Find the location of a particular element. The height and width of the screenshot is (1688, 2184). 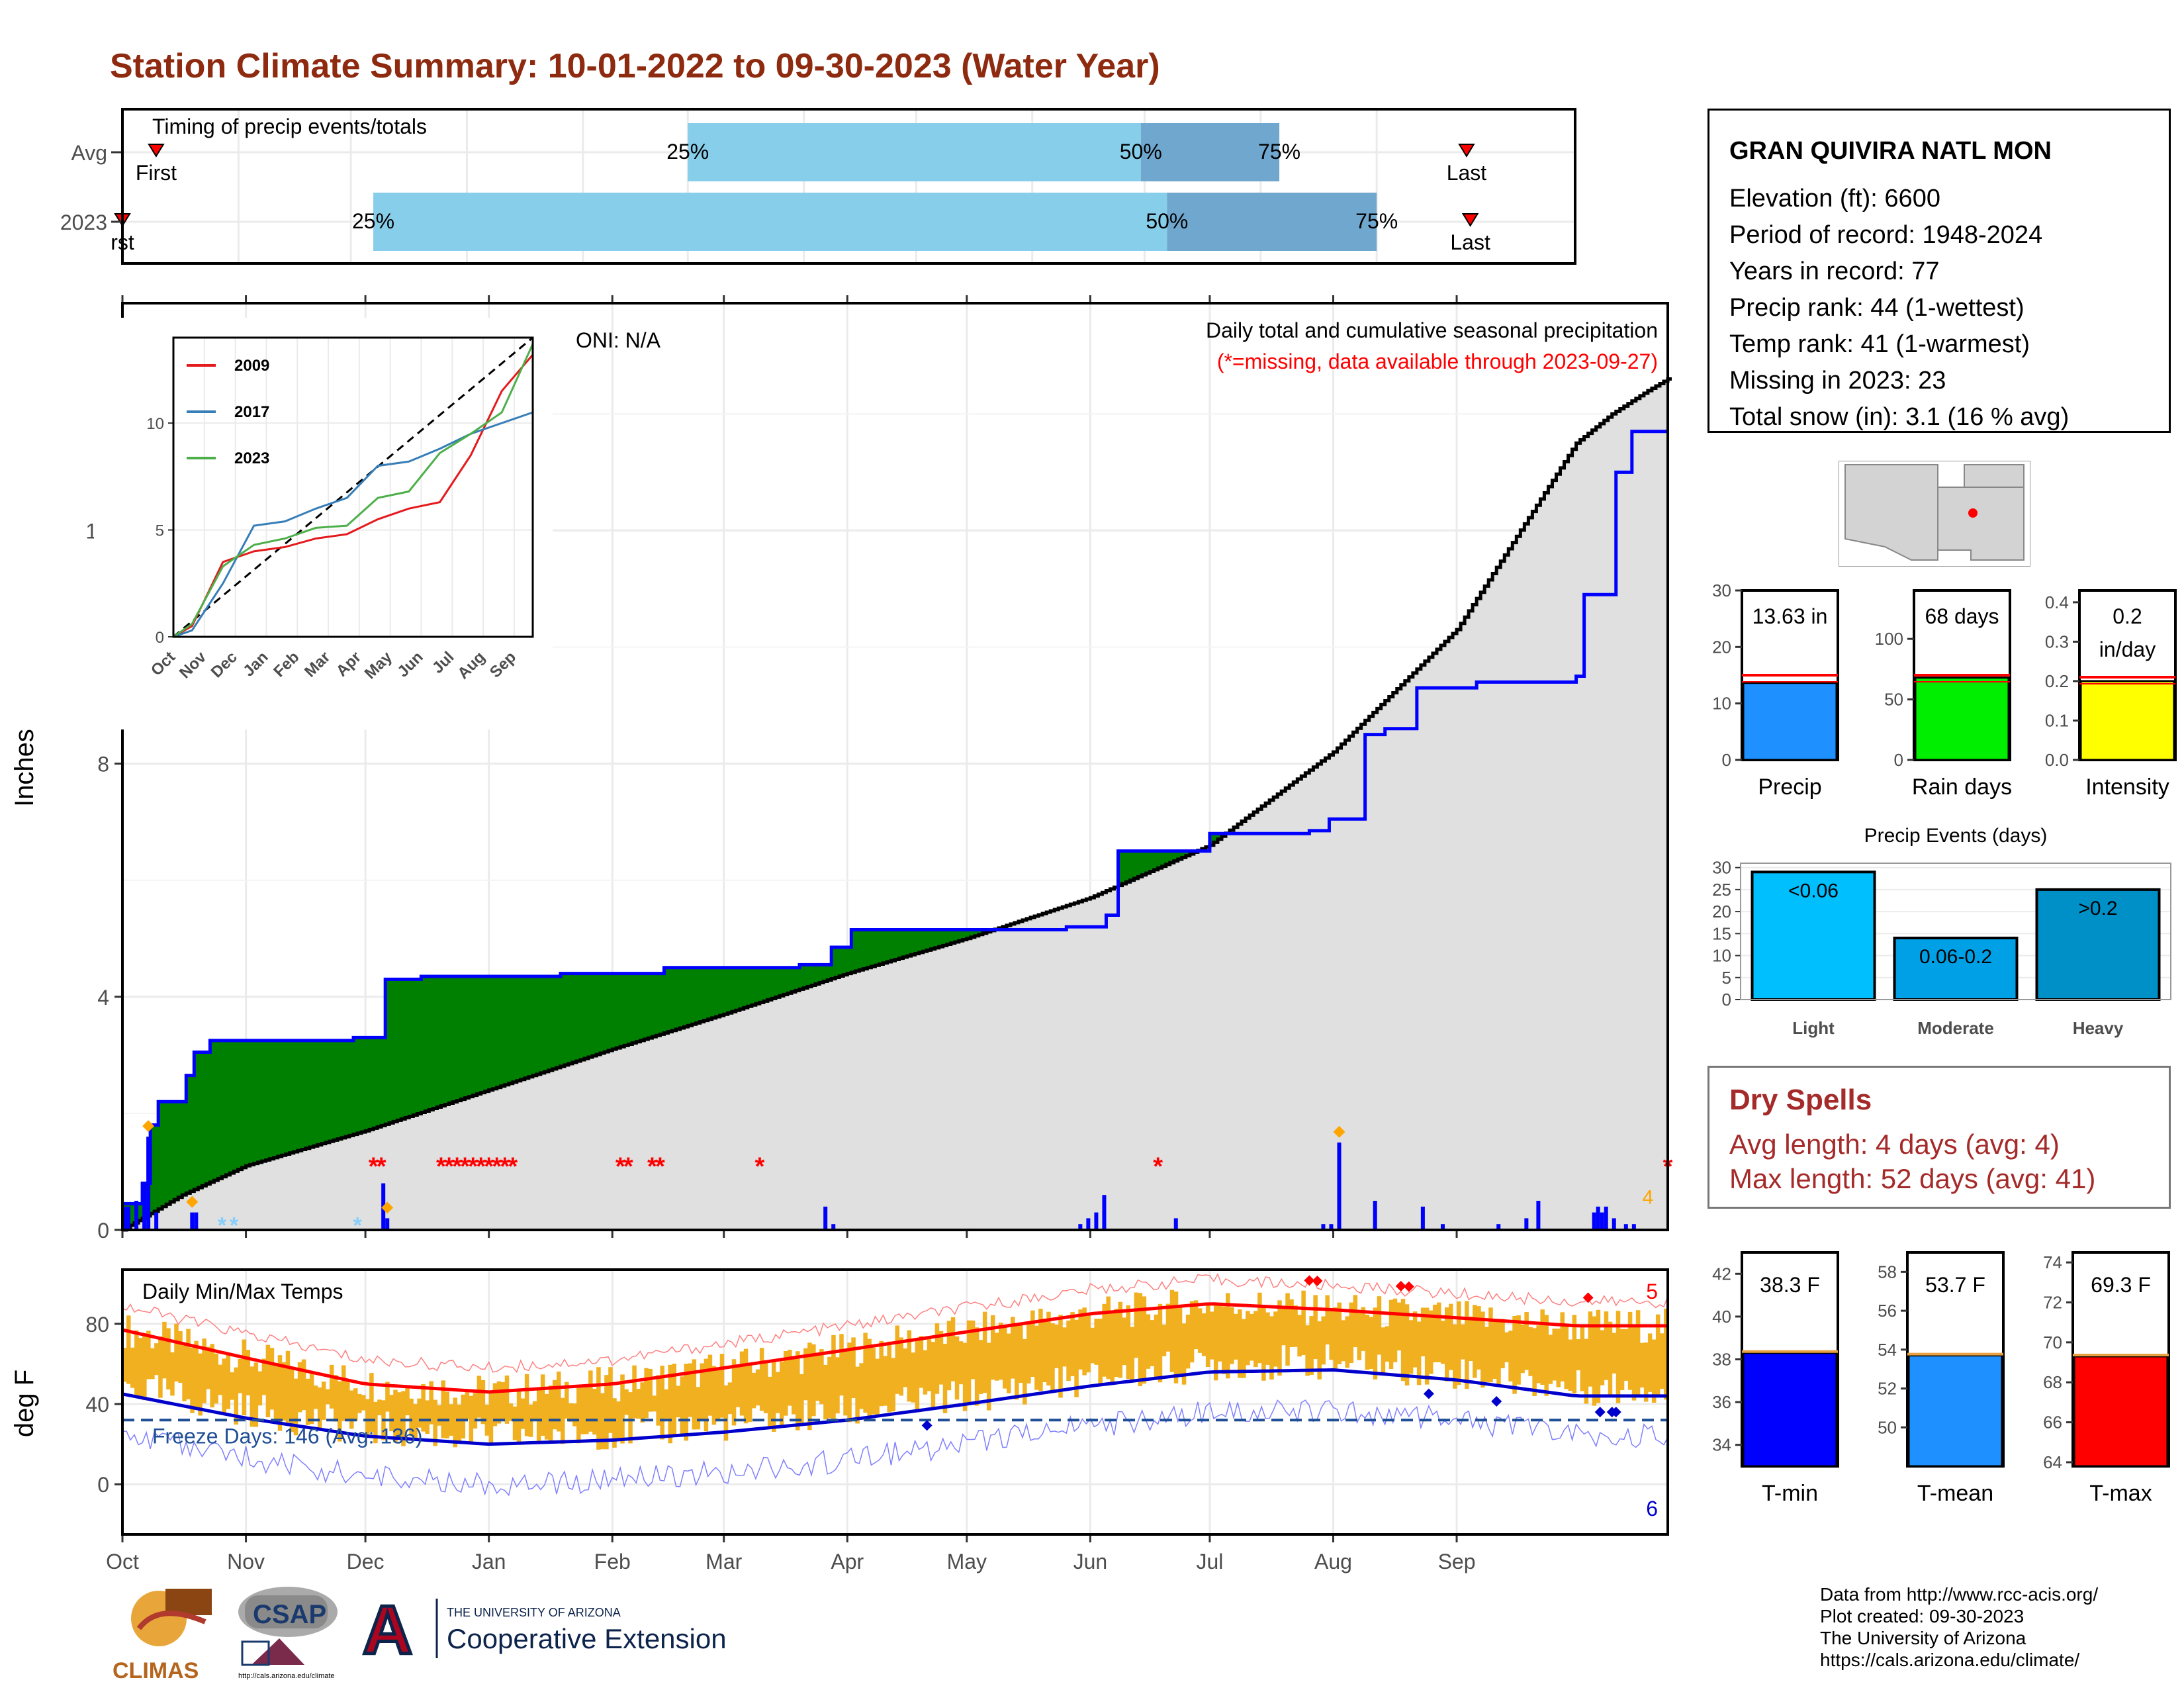

pva-panel-label: Precip is located at coordinates (1789, 787).